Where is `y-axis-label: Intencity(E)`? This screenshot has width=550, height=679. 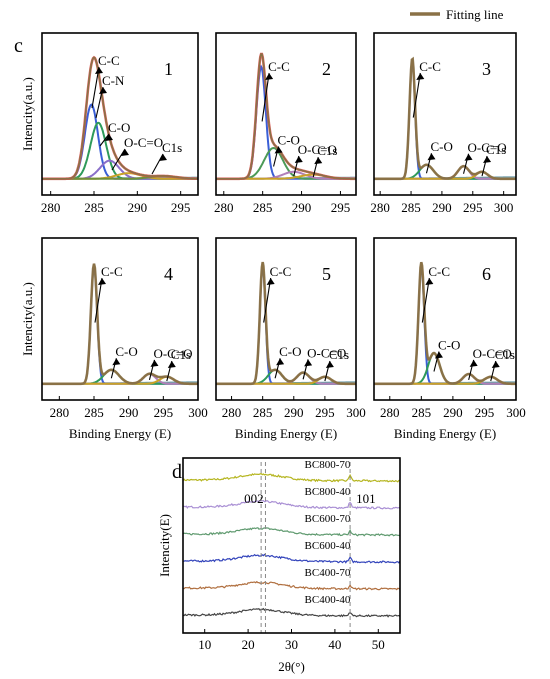 y-axis-label: Intencity(E) is located at coordinates (164, 545).